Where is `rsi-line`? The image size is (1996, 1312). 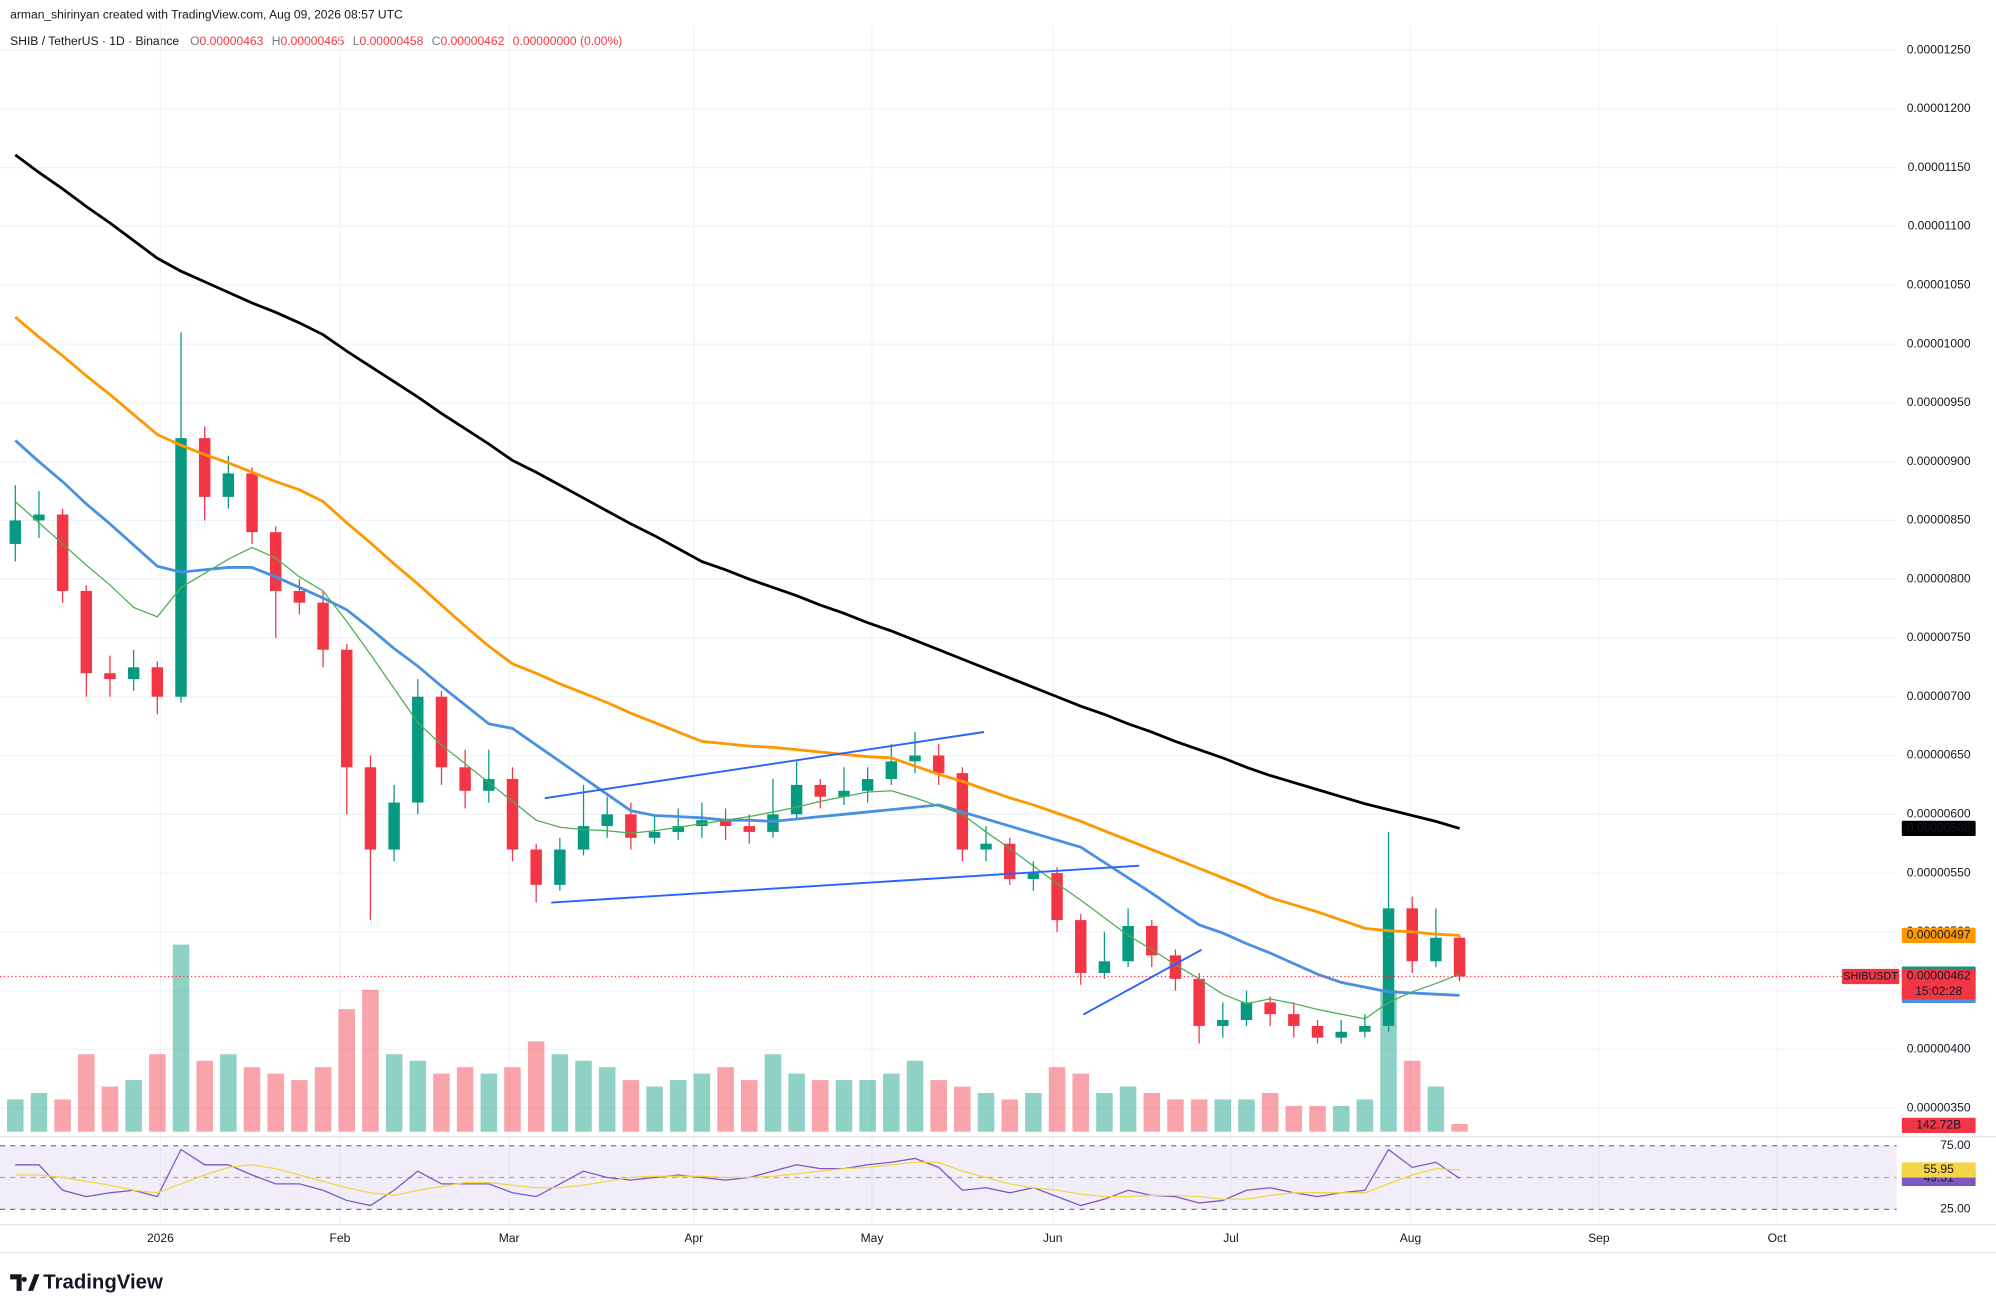 rsi-line is located at coordinates (737, 1180).